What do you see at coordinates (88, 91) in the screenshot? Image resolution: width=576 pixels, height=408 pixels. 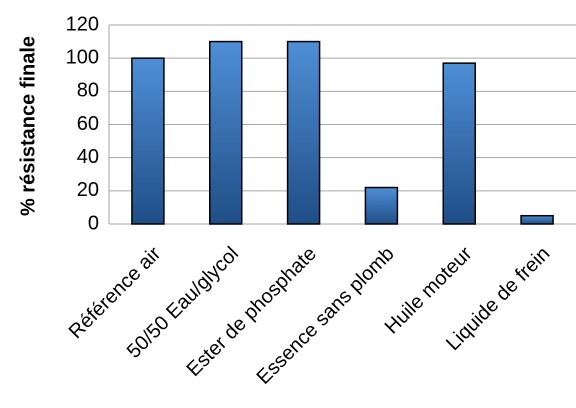 I see `y-tick-label: 80` at bounding box center [88, 91].